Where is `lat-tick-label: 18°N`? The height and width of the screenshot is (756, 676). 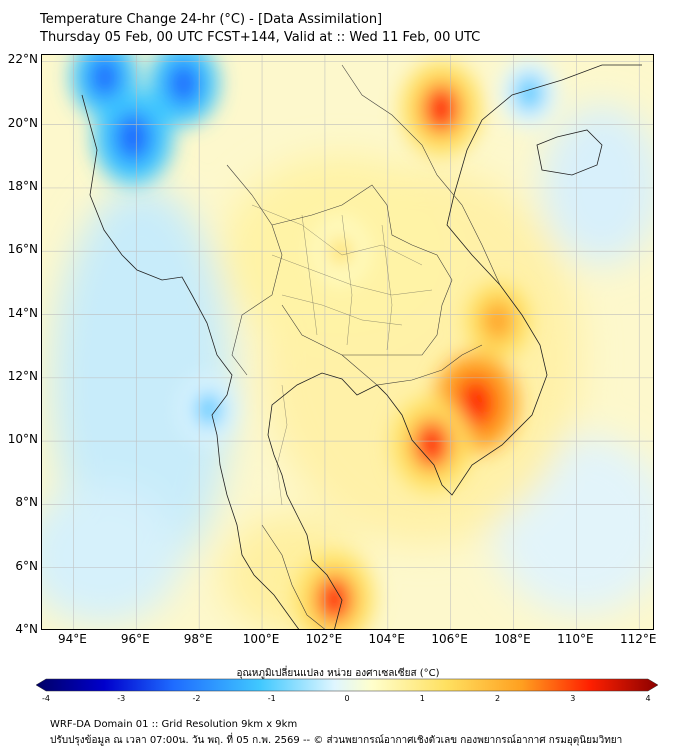
lat-tick-label: 18°N is located at coordinates (22, 185).